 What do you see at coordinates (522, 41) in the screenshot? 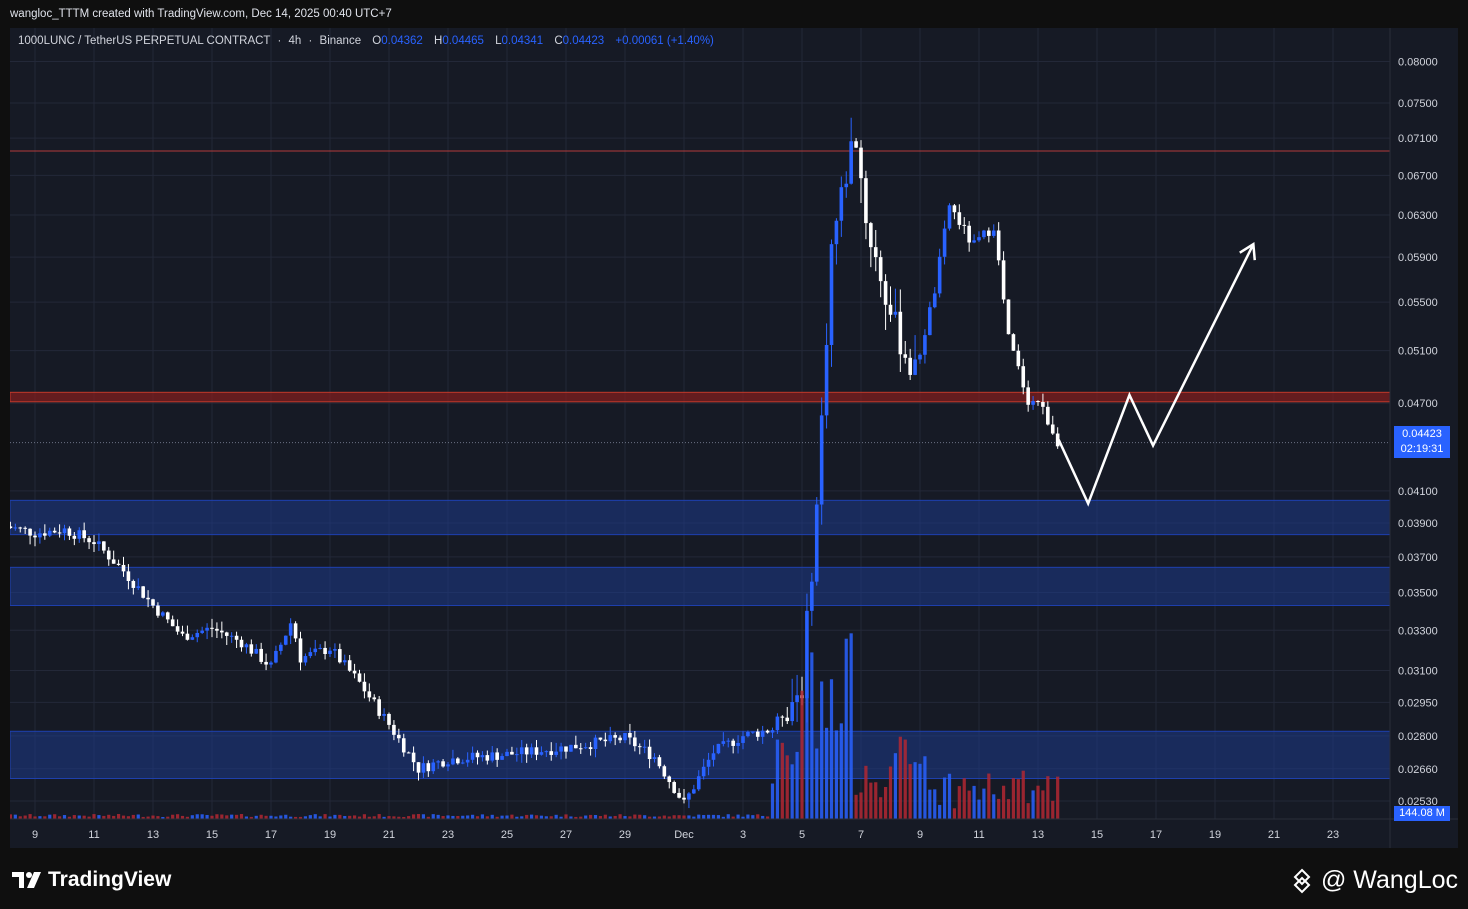
I see `low-value: 0.04341` at bounding box center [522, 41].